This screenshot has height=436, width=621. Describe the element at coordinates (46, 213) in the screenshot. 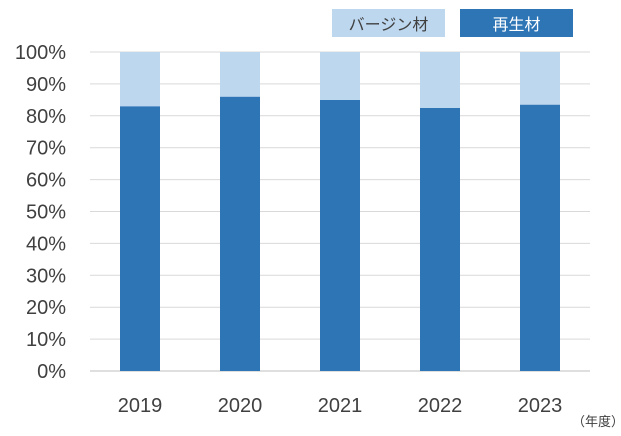

I see `y-tick-label: 50%` at that location.